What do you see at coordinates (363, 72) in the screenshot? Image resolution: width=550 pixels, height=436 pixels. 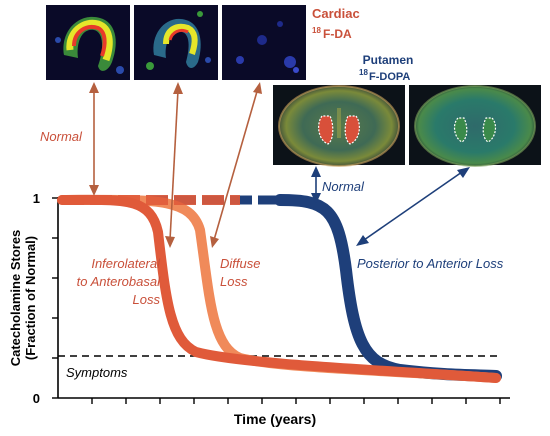 I see `putamen-tracer-superscript: 18` at bounding box center [363, 72].